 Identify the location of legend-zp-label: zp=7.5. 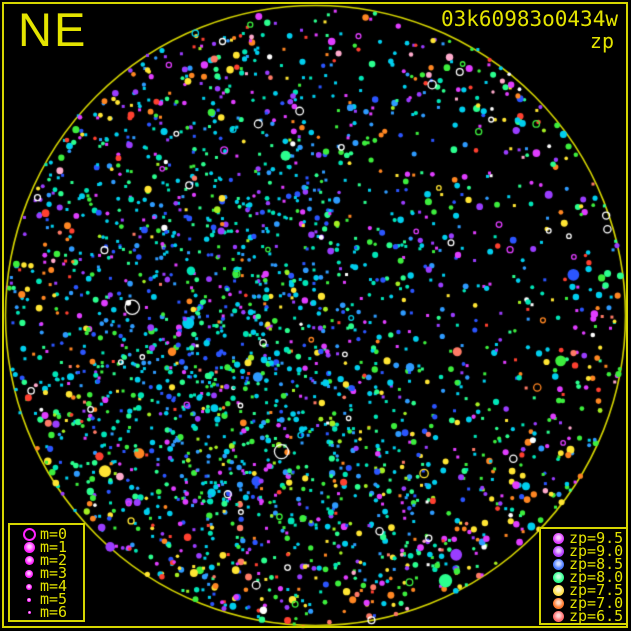
(596, 590).